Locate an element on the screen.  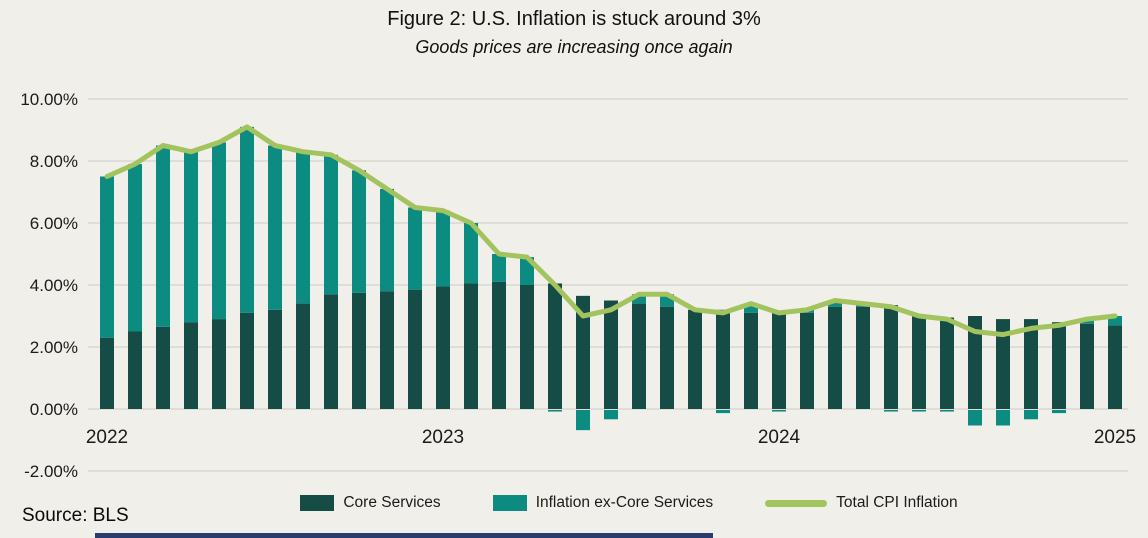
source-note: Source: BLS is located at coordinates (75, 515).